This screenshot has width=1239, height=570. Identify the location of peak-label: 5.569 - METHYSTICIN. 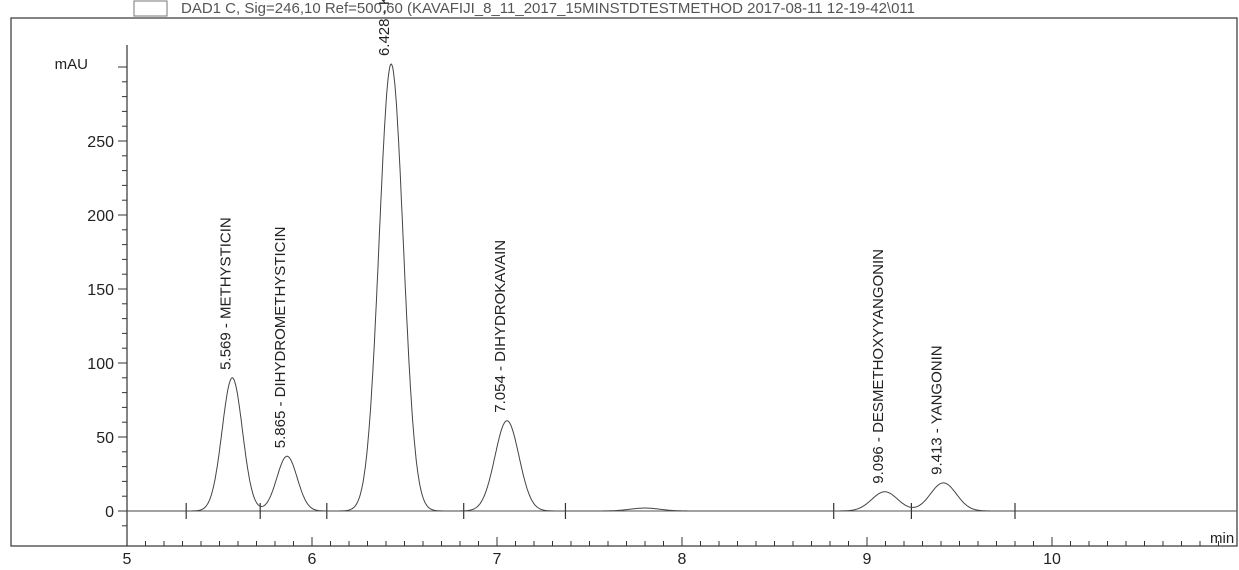
(225, 293).